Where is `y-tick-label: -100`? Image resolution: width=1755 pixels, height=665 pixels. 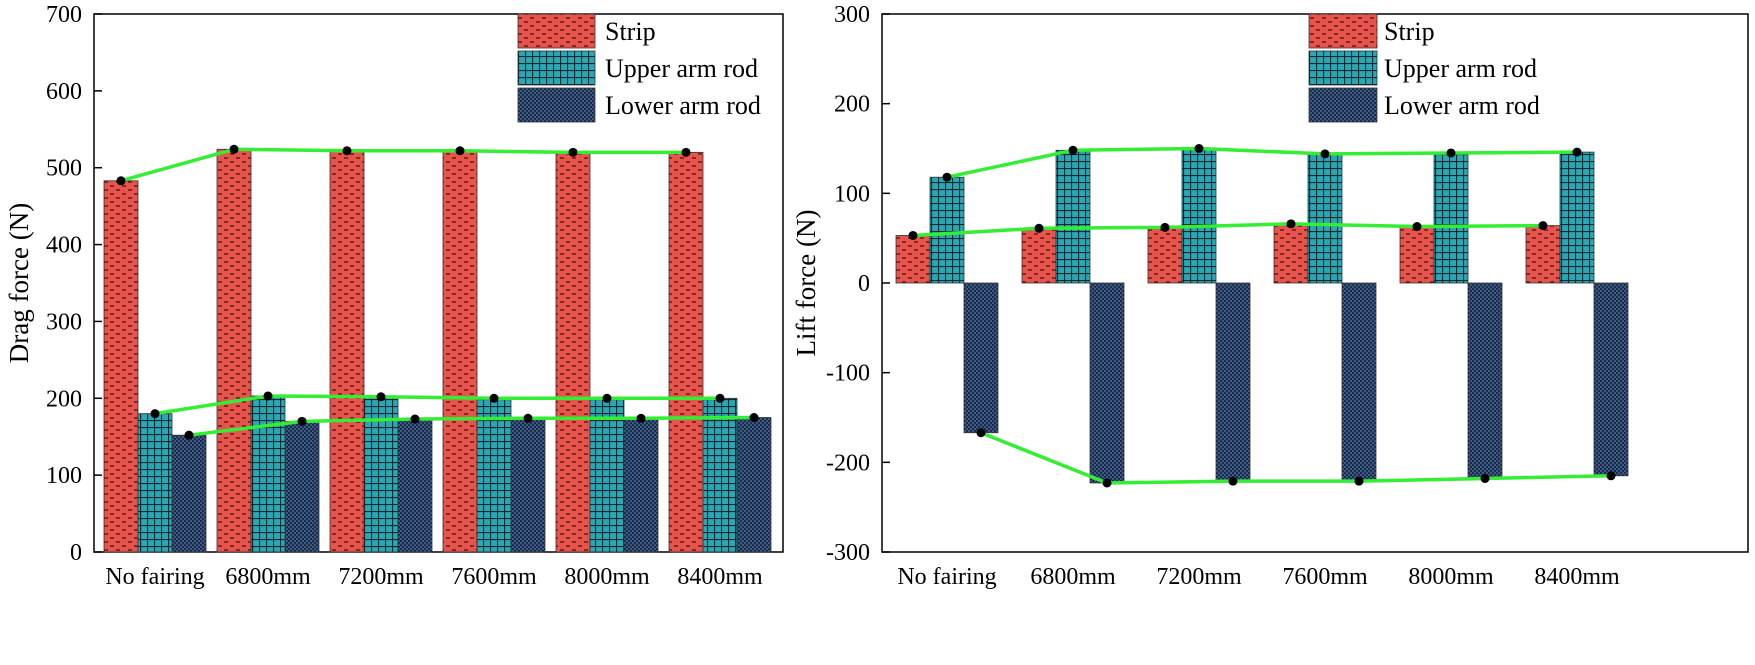
y-tick-label: -100 is located at coordinates (848, 374).